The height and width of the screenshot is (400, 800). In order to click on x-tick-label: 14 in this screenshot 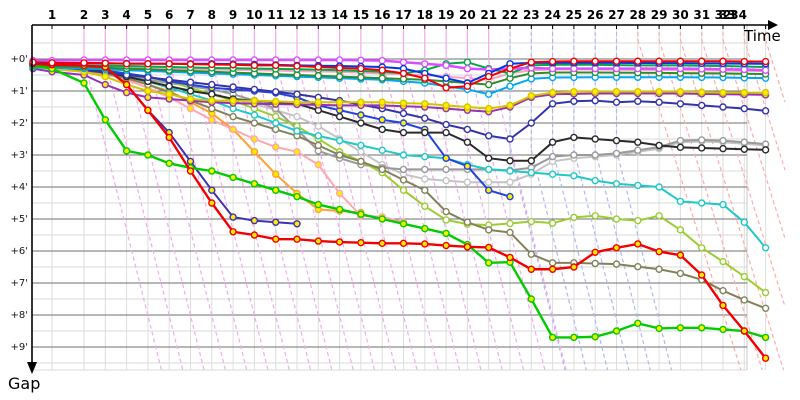, I will do `click(339, 15)`.